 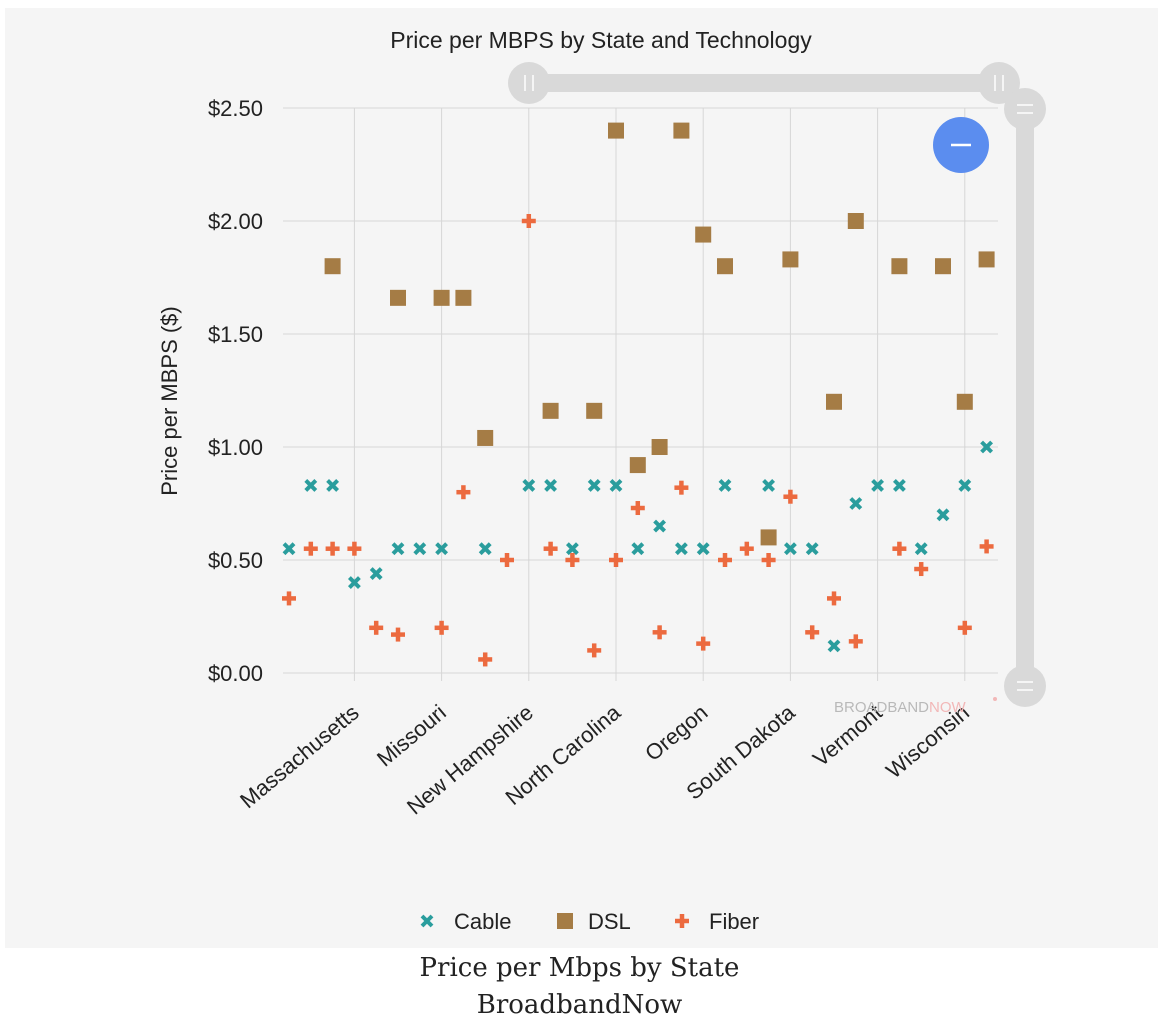 What do you see at coordinates (1025, 686) in the screenshot?
I see `vertical-scrollbar-bottom-grip` at bounding box center [1025, 686].